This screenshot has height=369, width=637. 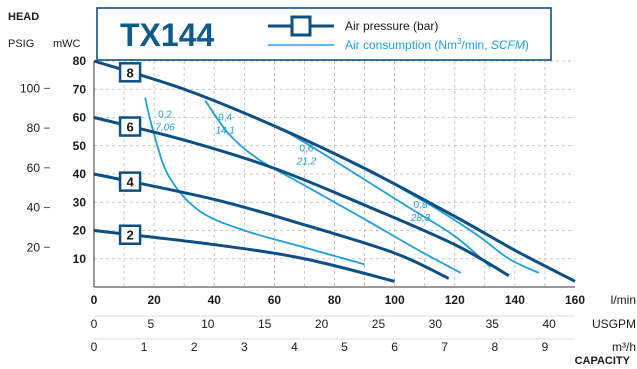 What do you see at coordinates (603, 361) in the screenshot?
I see `capacity-label: CAPACITY` at bounding box center [603, 361].